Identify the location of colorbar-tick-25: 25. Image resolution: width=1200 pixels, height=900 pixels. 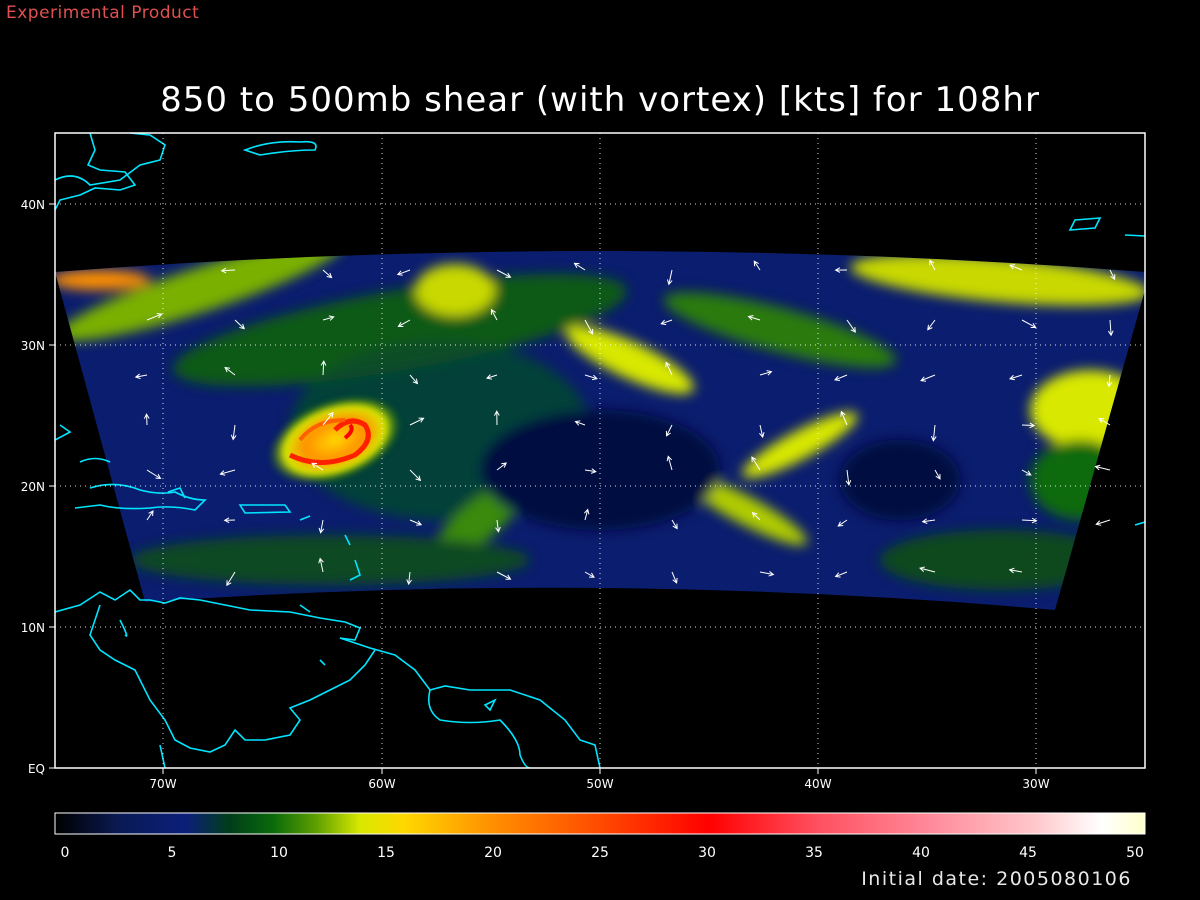
(600, 853).